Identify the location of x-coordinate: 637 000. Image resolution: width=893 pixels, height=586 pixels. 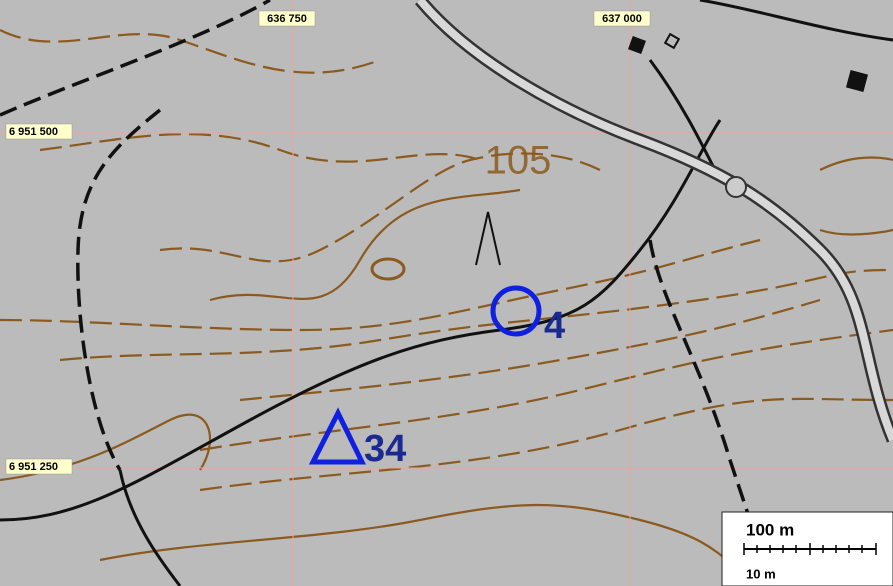
(622, 19).